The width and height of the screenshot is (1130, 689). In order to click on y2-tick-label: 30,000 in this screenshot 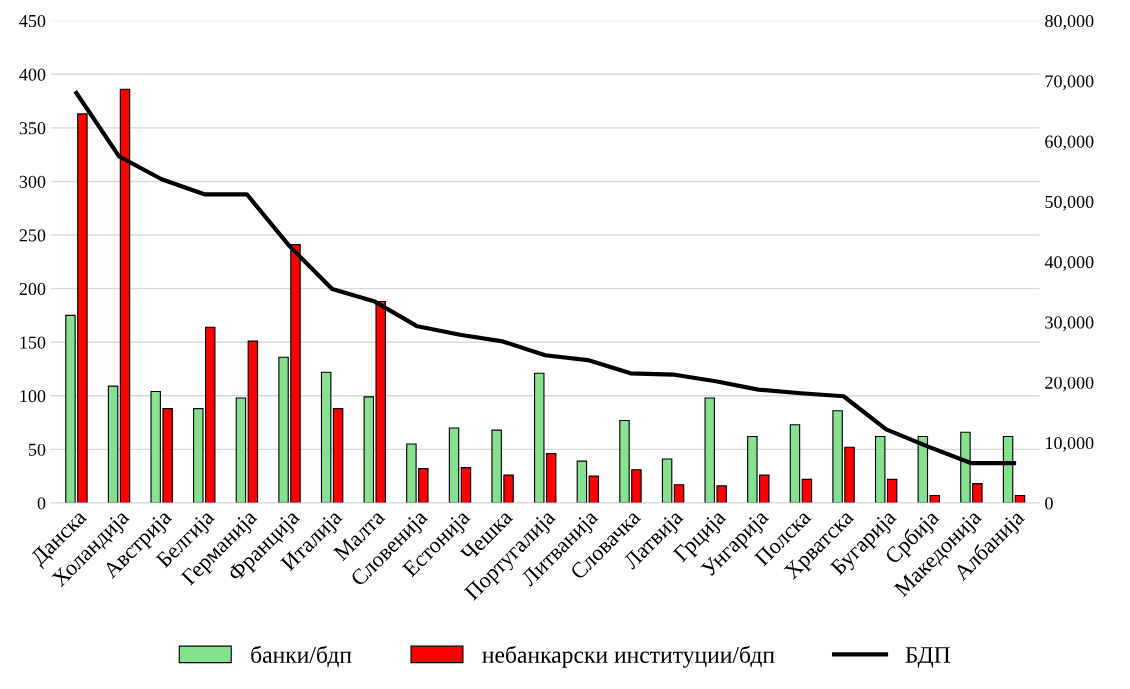, I will do `click(1069, 324)`.